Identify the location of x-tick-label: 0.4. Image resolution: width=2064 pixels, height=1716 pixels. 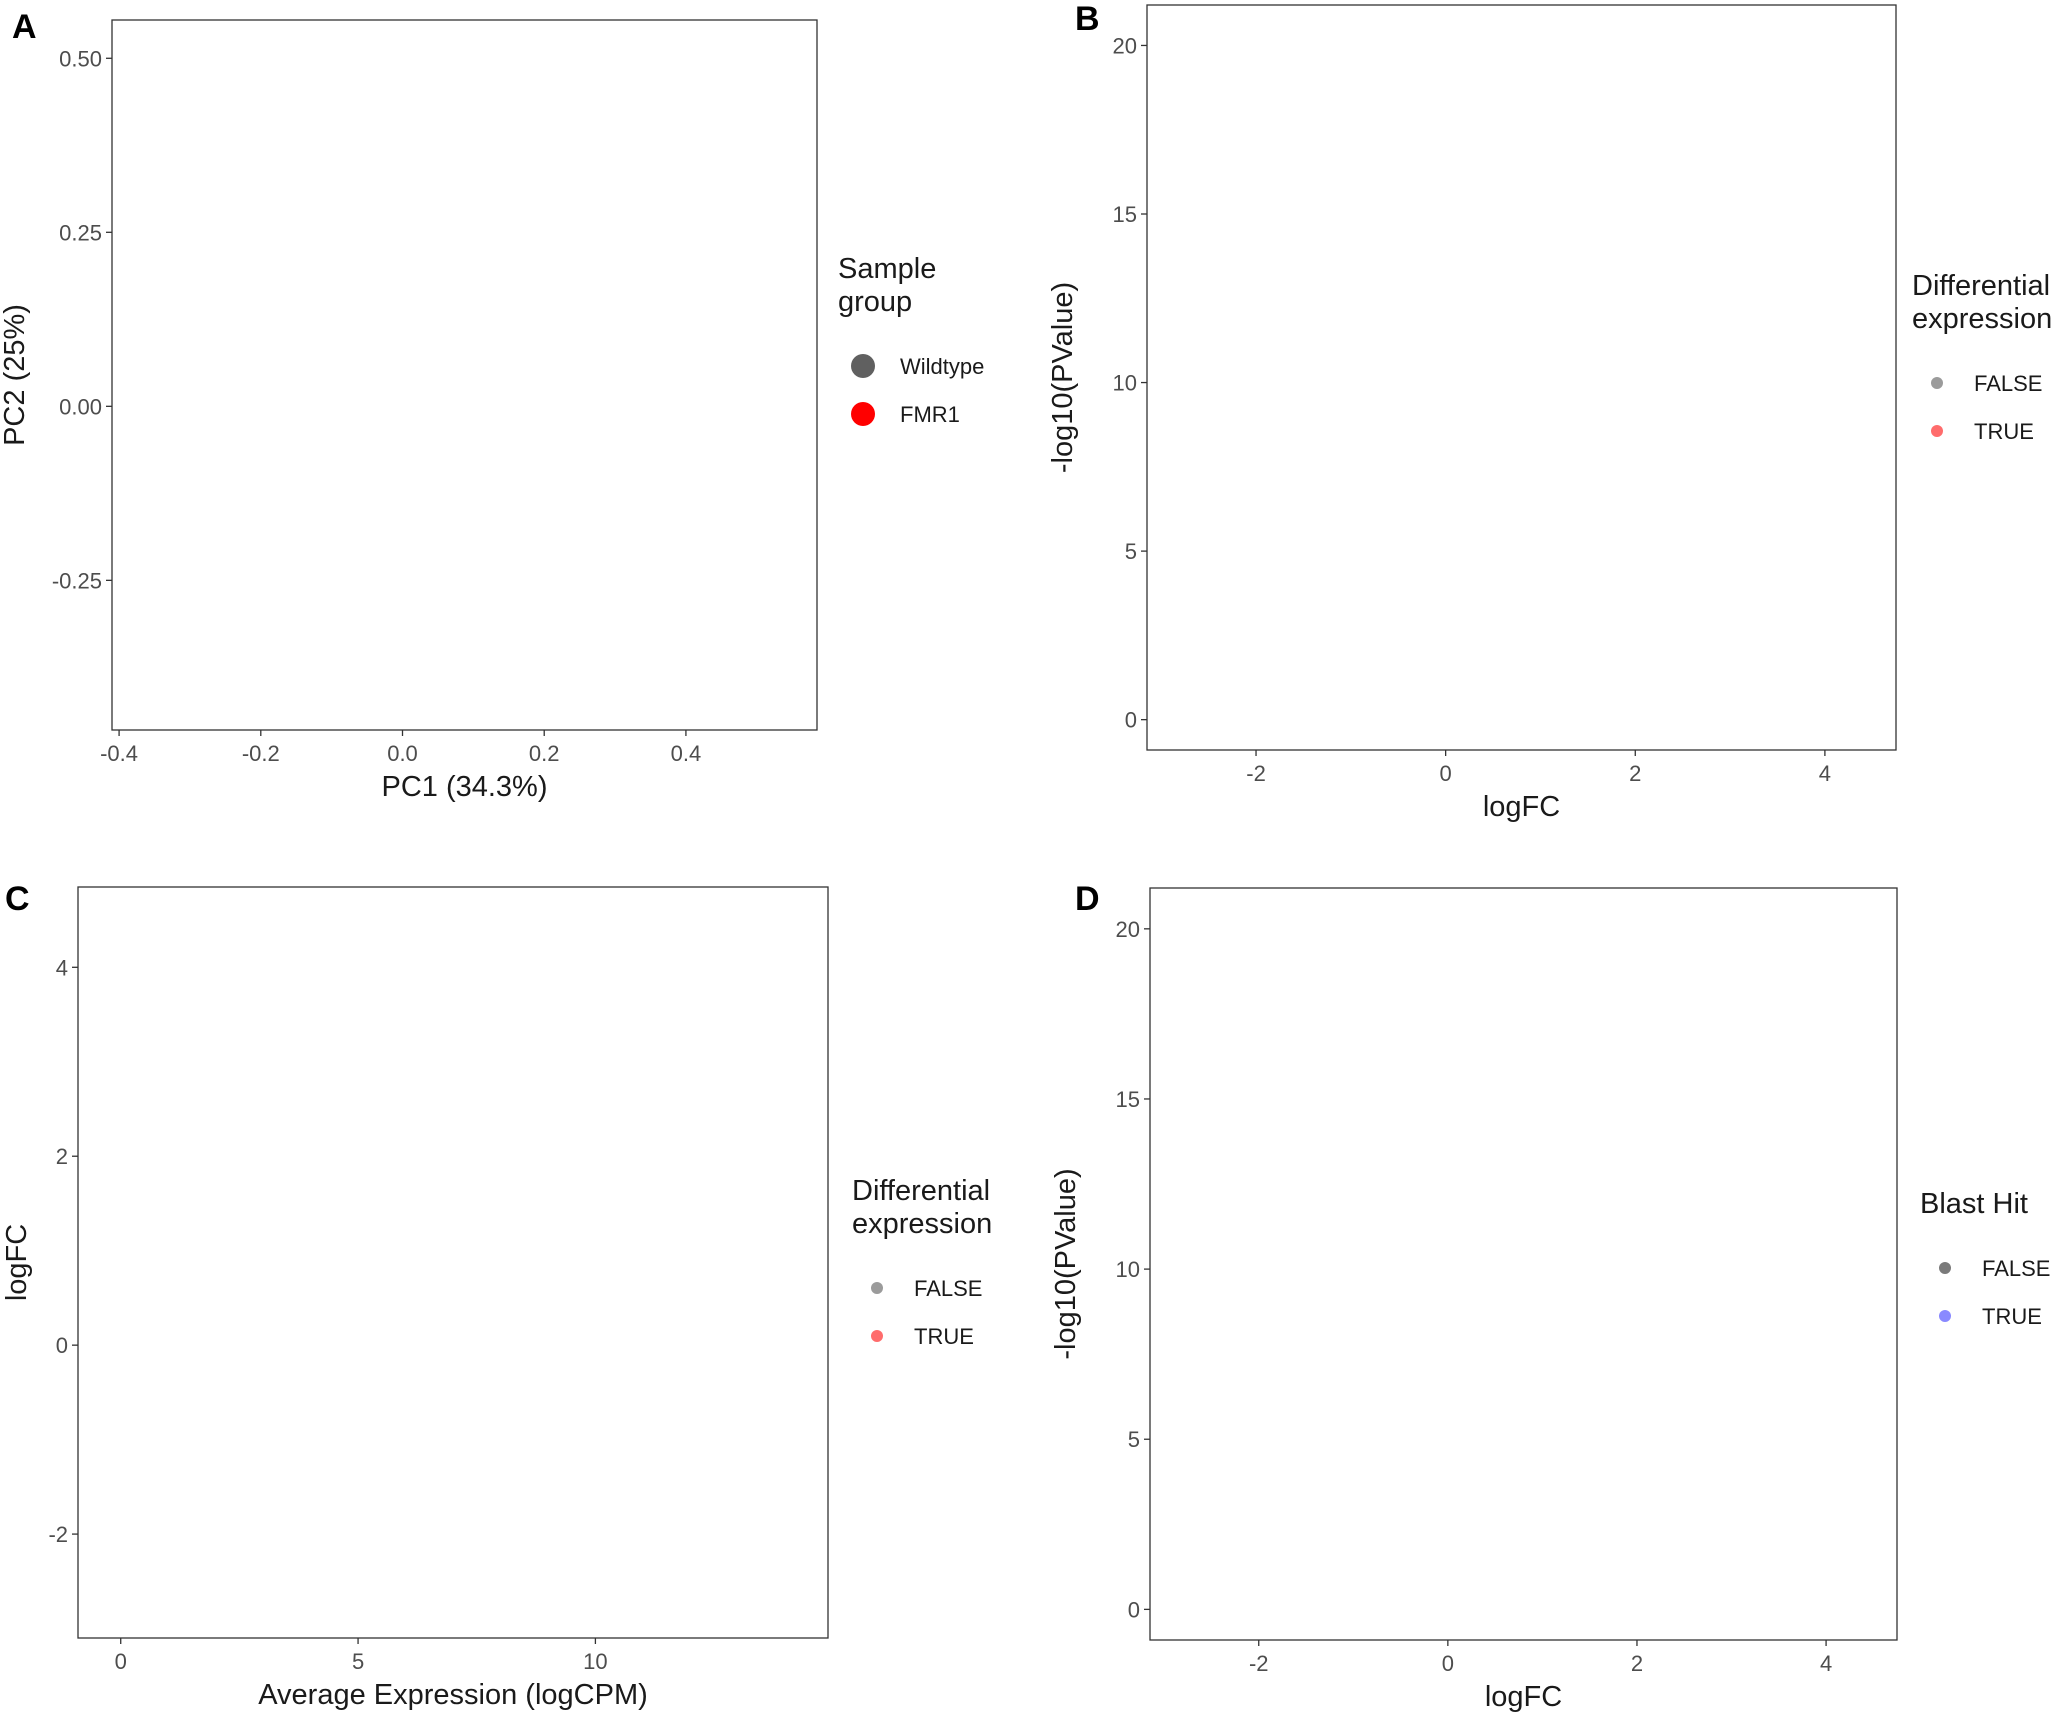
(686, 753).